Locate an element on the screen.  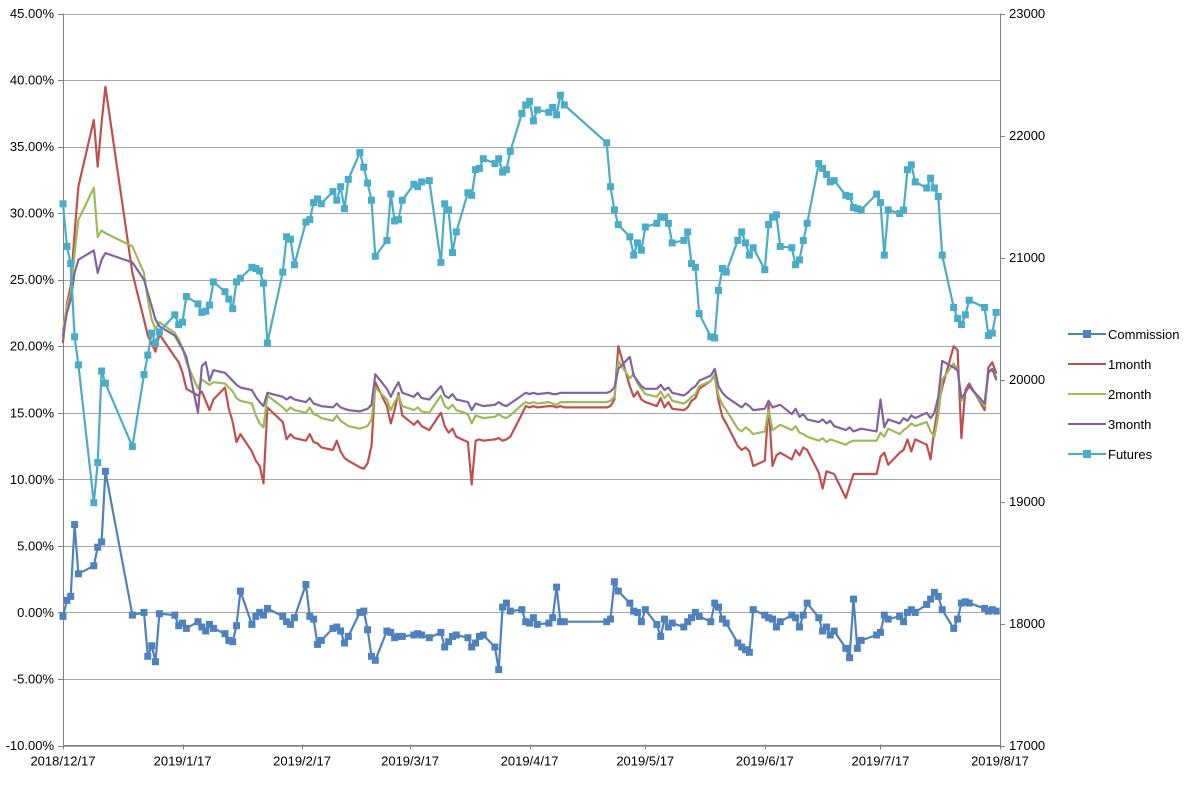
y-axis-left-tick-label: 40.00% is located at coordinates (32, 80).